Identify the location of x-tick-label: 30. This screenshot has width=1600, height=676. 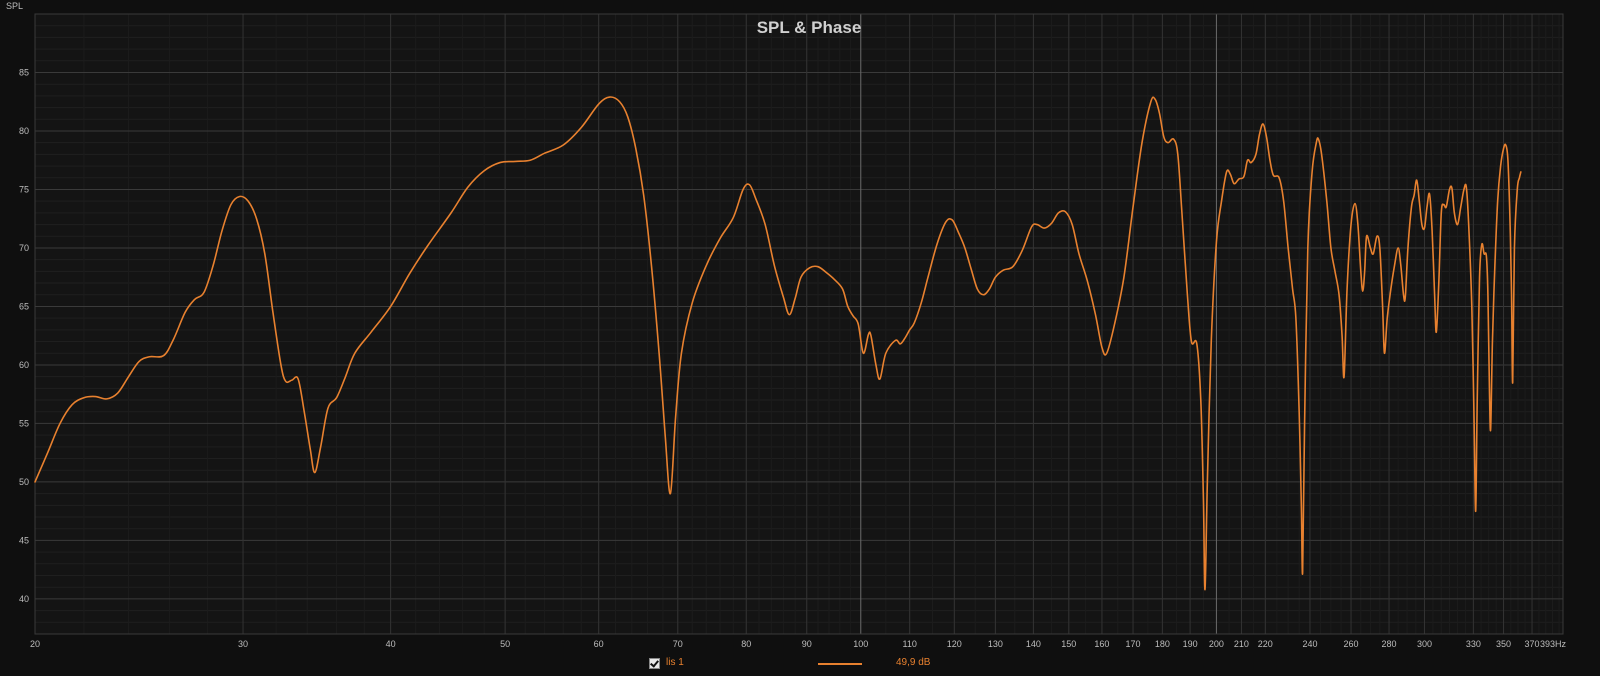
(243, 644).